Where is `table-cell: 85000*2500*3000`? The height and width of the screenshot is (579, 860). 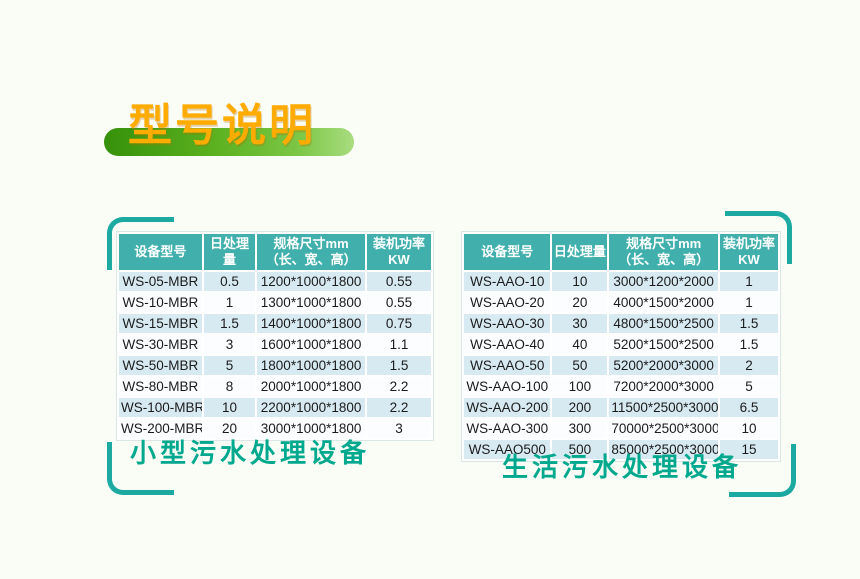 table-cell: 85000*2500*3000 is located at coordinates (663, 449).